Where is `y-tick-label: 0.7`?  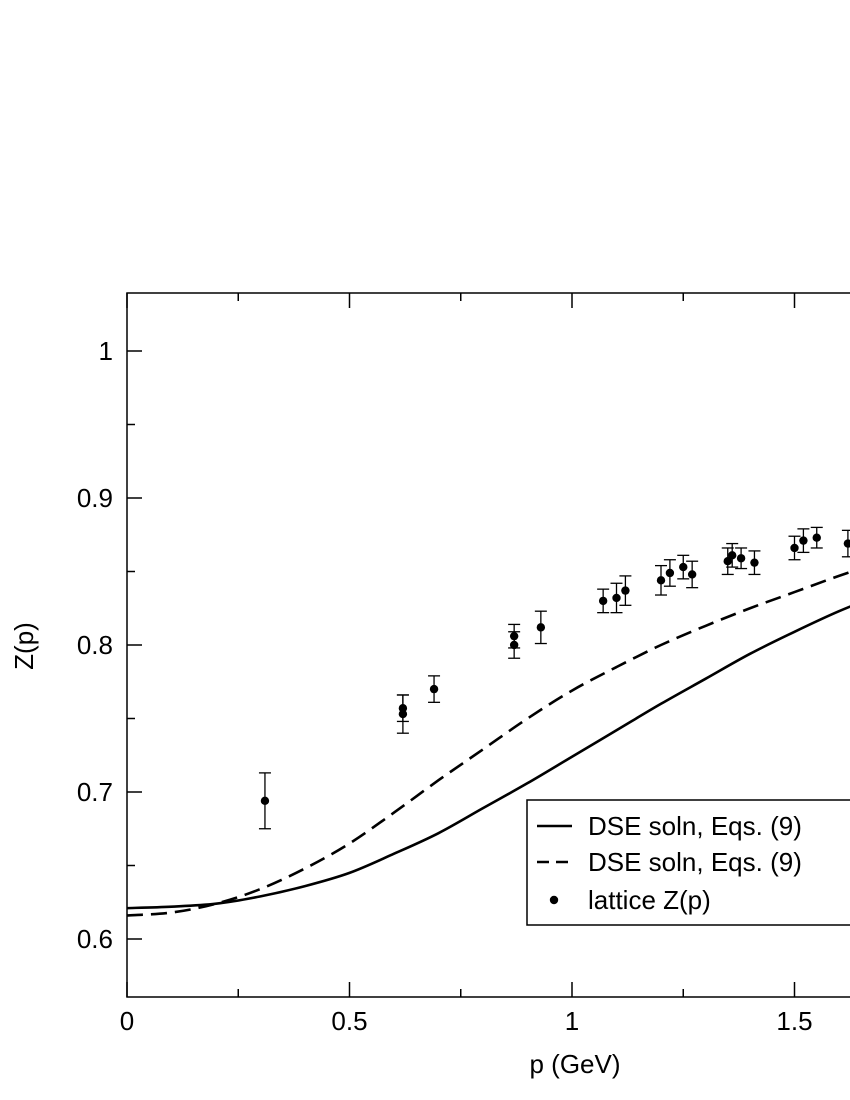 y-tick-label: 0.7 is located at coordinates (95, 792).